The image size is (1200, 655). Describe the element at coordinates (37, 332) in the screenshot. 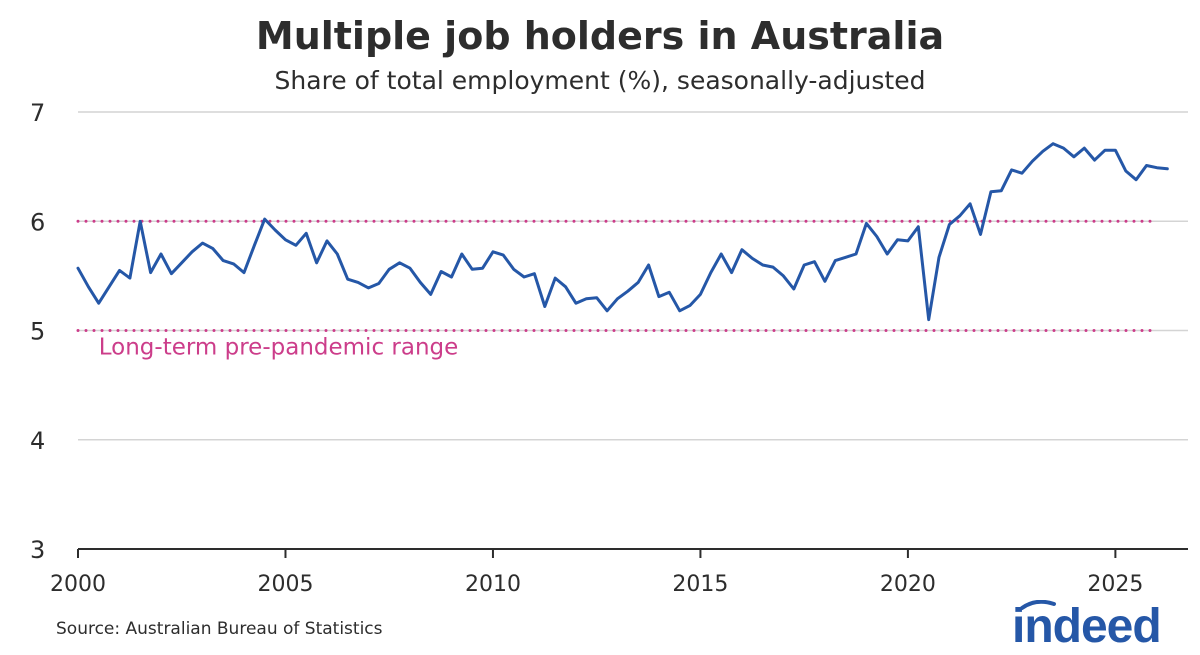

I see `y-tick-label: 5` at that location.